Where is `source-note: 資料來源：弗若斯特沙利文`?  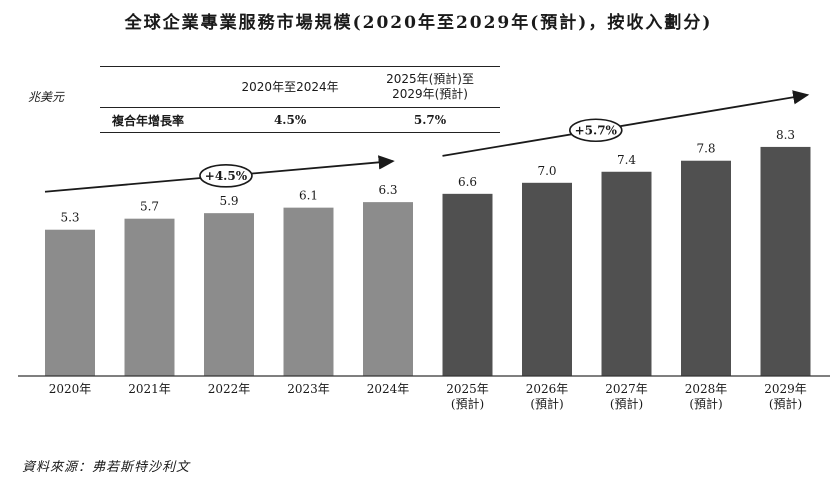 source-note: 資料來源：弗若斯特沙利文 is located at coordinates (106, 467).